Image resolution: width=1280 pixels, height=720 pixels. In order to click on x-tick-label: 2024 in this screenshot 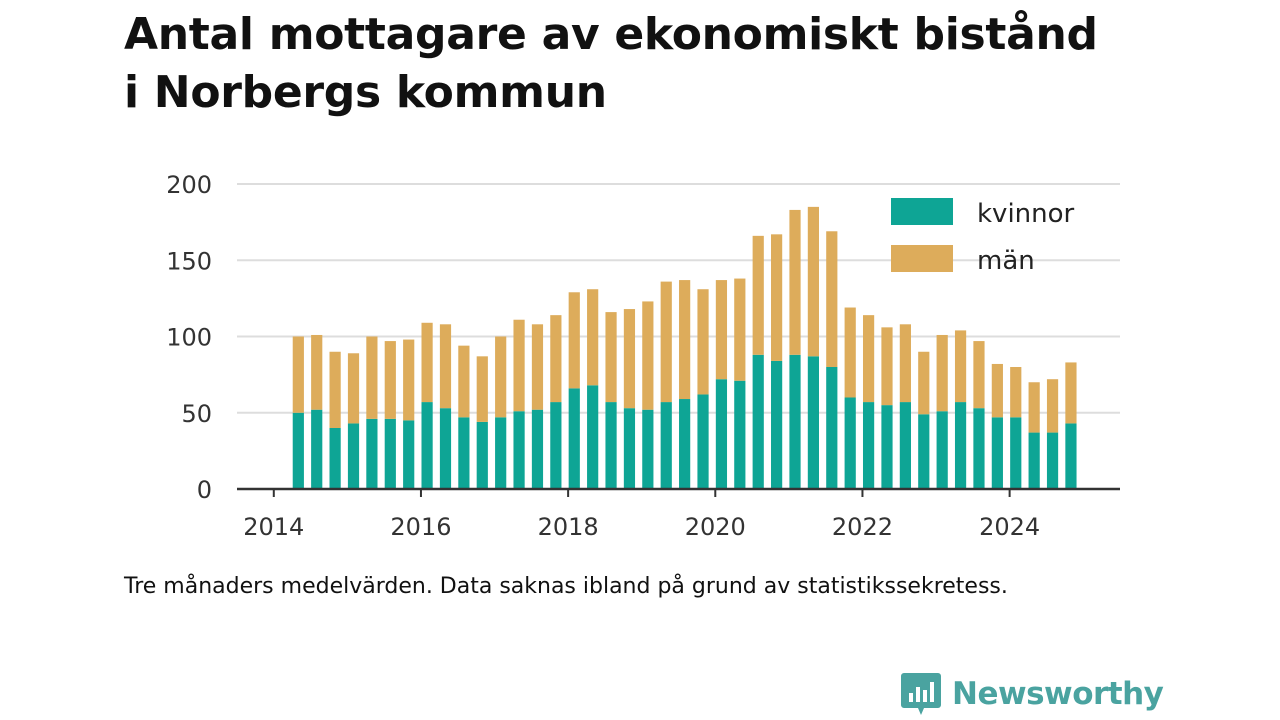, I will do `click(1009, 527)`.